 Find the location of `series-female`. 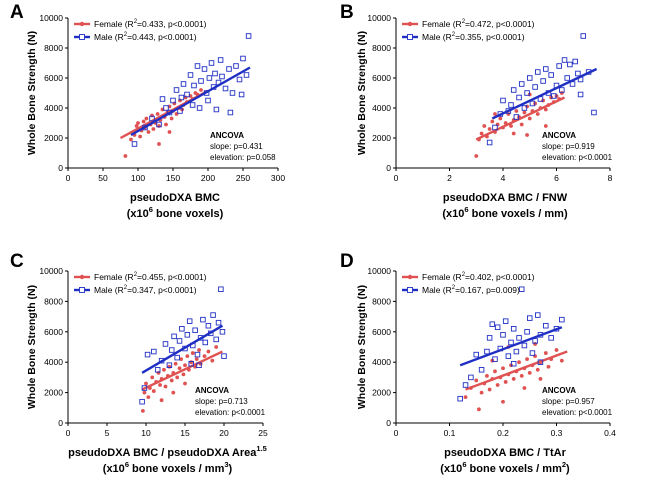

series-female is located at coordinates (181, 379).